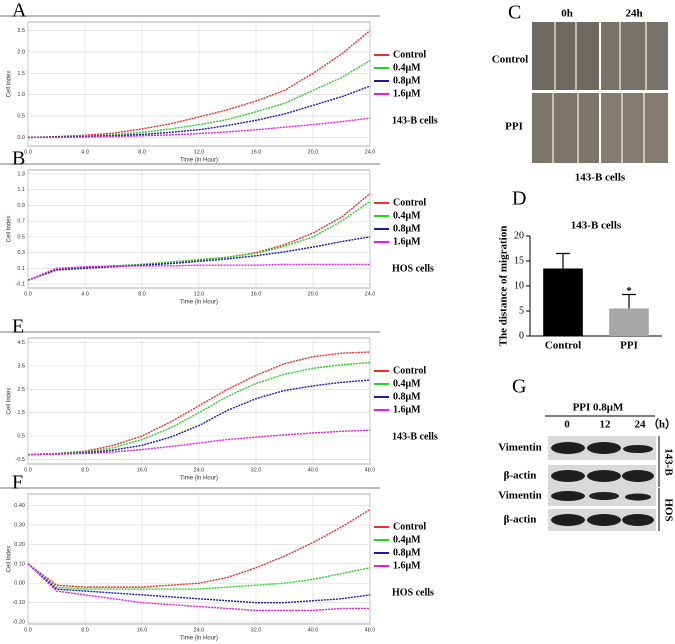 The image size is (675, 644). Describe the element at coordinates (85, 152) in the screenshot. I see `x-tick-label: 4.0` at that location.